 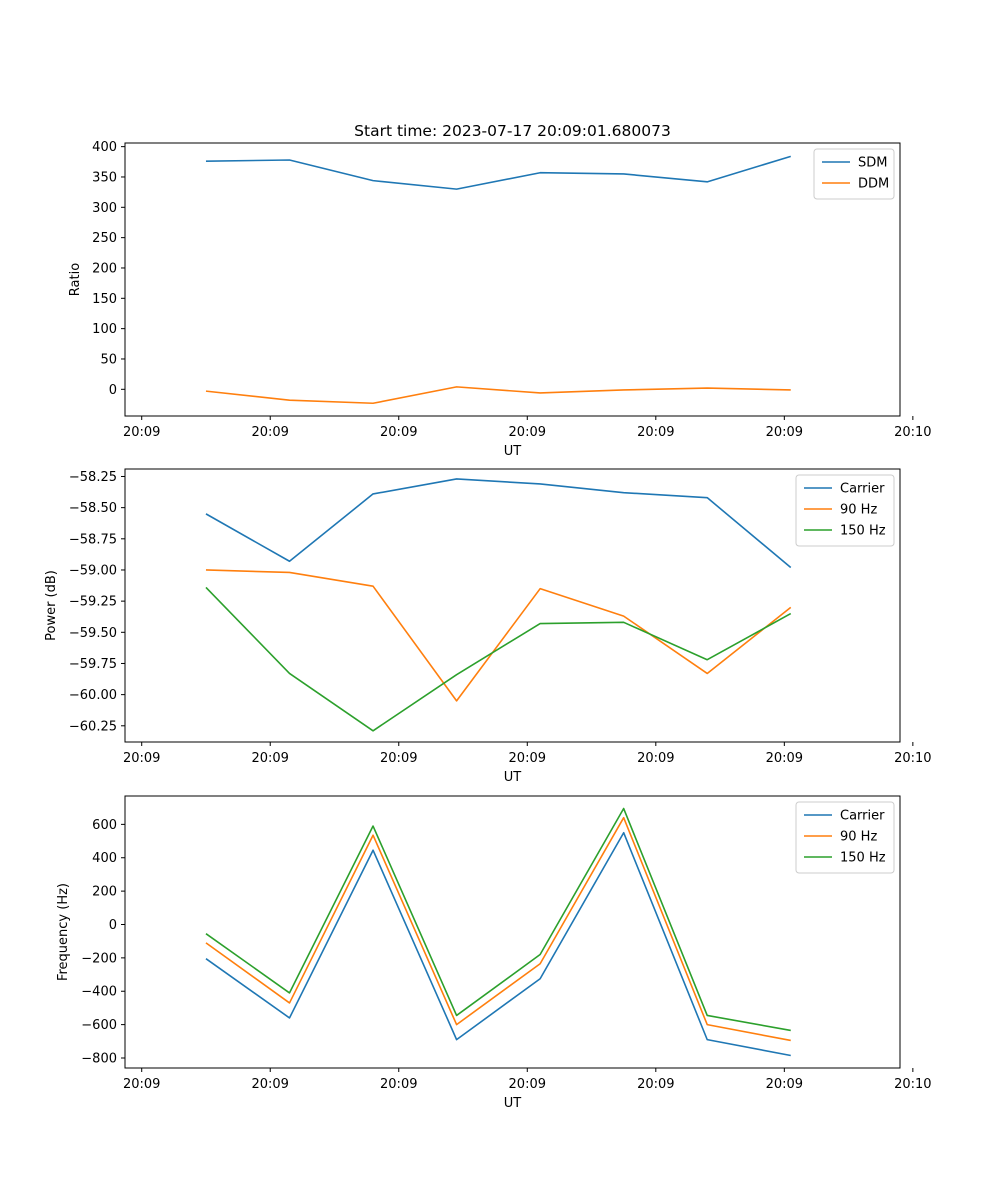 What do you see at coordinates (498, 395) in the screenshot?
I see `series-line-ddm` at bounding box center [498, 395].